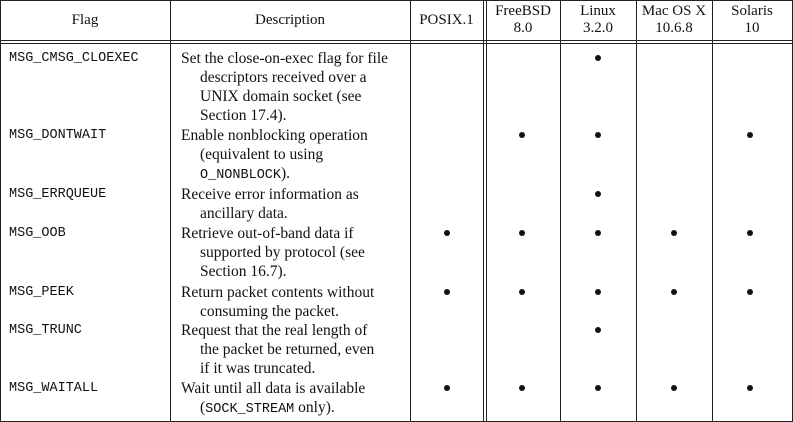 The width and height of the screenshot is (793, 422). I want to click on flag-msg-oob: MSG_OOB, so click(37, 233).